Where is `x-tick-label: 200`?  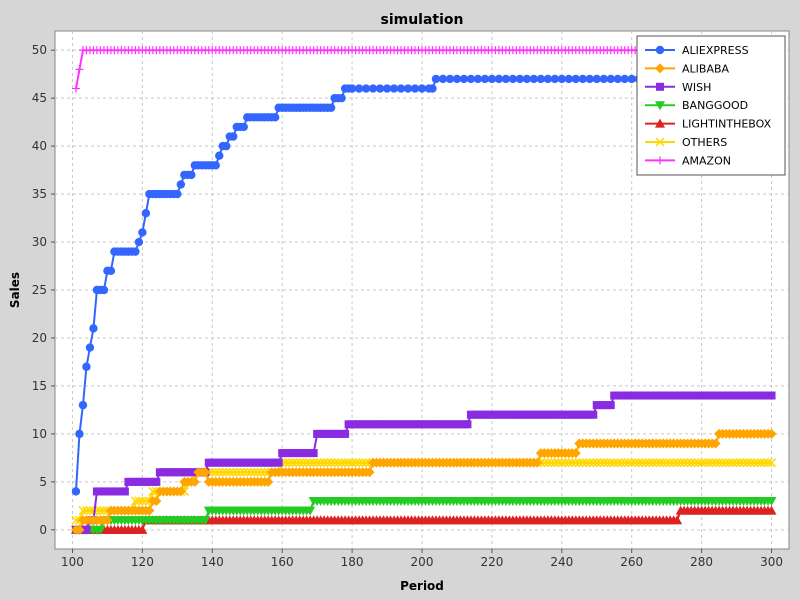 x-tick-label: 200 is located at coordinates (422, 562).